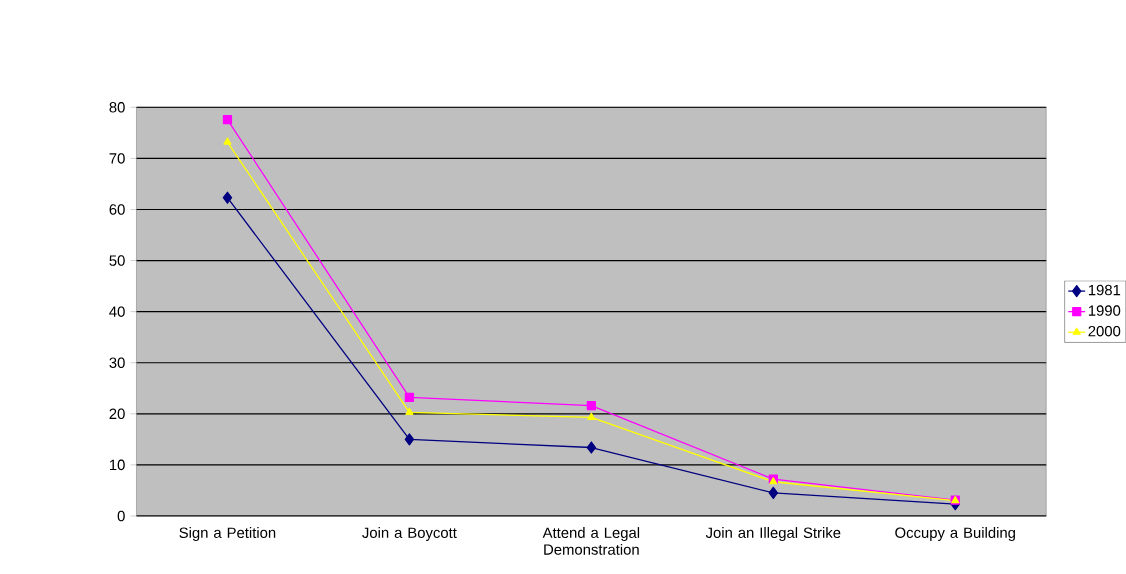  Describe the element at coordinates (1104, 311) in the screenshot. I see `legend-label: 1990` at that location.